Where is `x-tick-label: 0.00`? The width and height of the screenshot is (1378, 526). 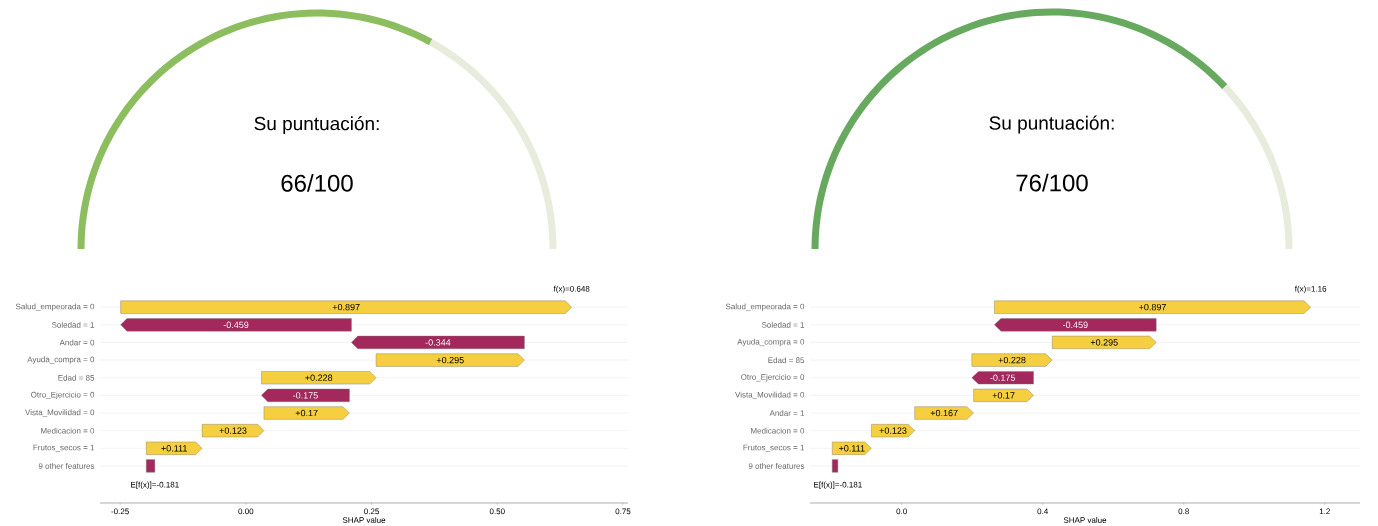
x-tick-label: 0.00 is located at coordinates (246, 511).